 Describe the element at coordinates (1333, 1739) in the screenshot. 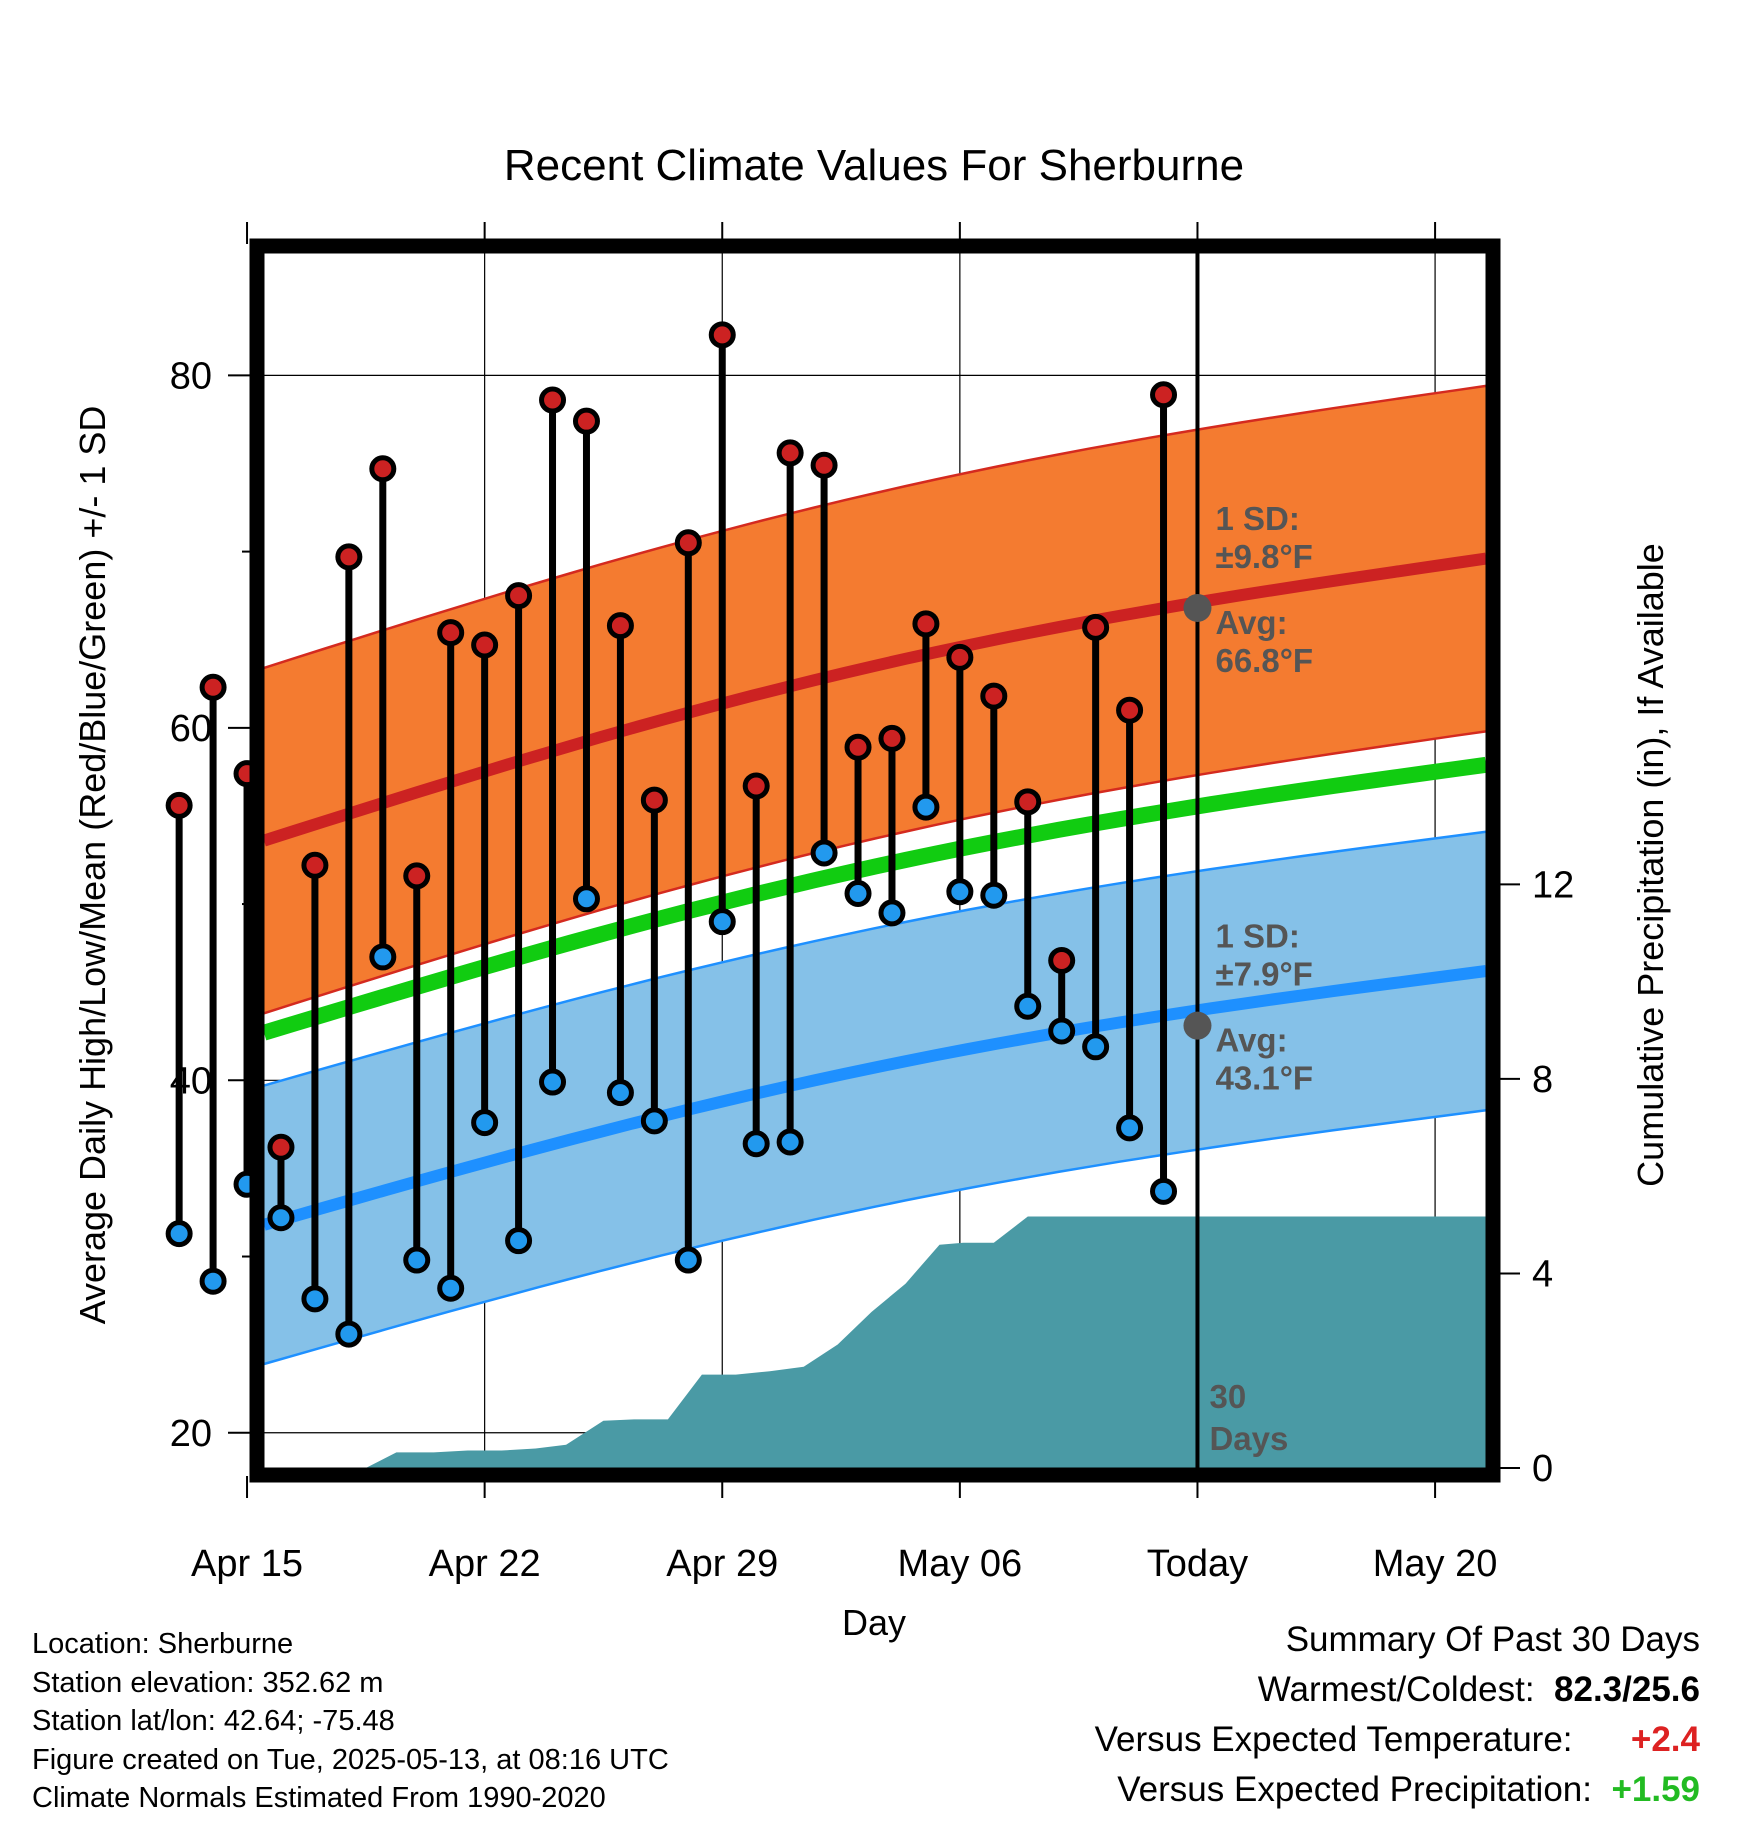

I see `temp-label: Versus Expected Temperature:` at that location.